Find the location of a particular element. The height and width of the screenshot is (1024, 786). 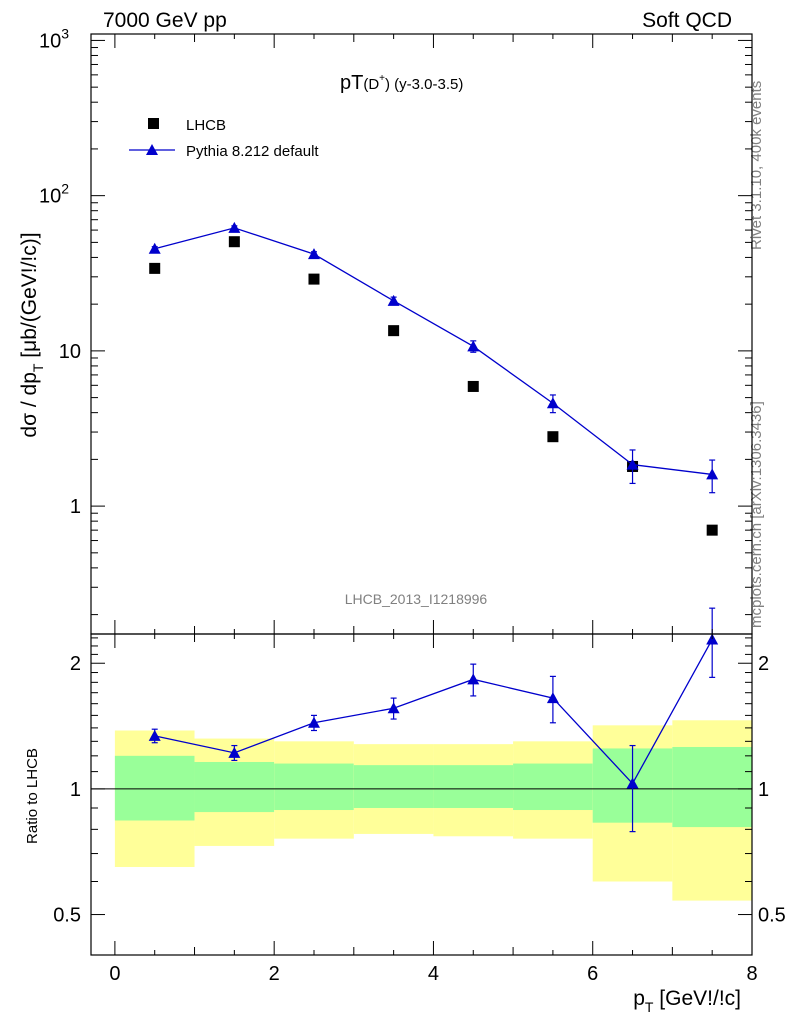

mcplots-reference-label: mcplots.cern.ch [arXiv:1306.3436] is located at coordinates (756, 514).